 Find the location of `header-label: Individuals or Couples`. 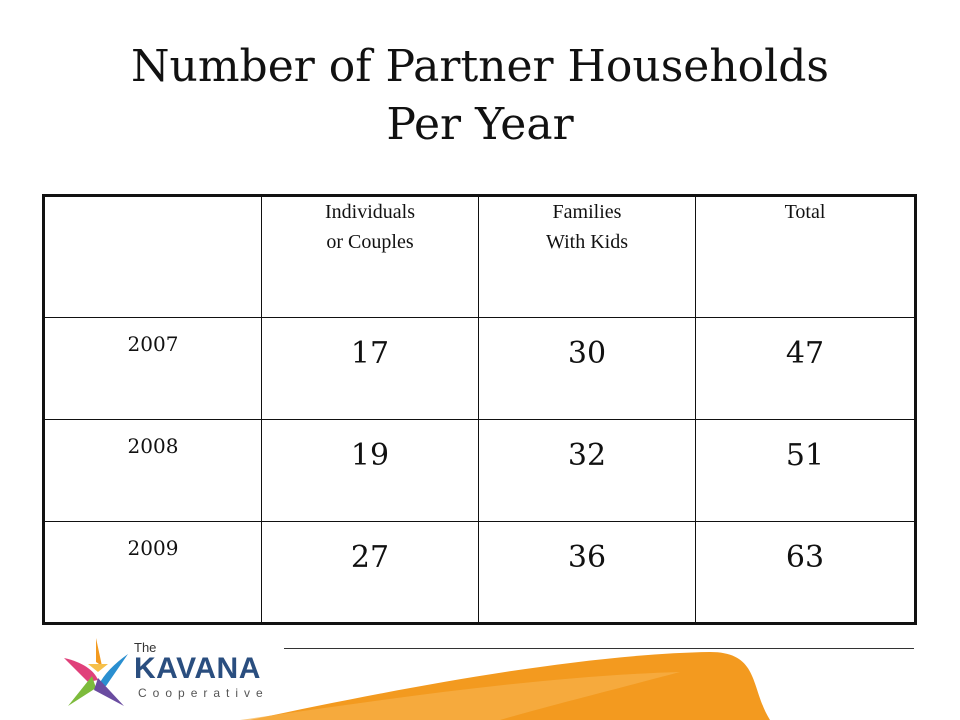

header-label: Individuals or Couples is located at coordinates (370, 227).